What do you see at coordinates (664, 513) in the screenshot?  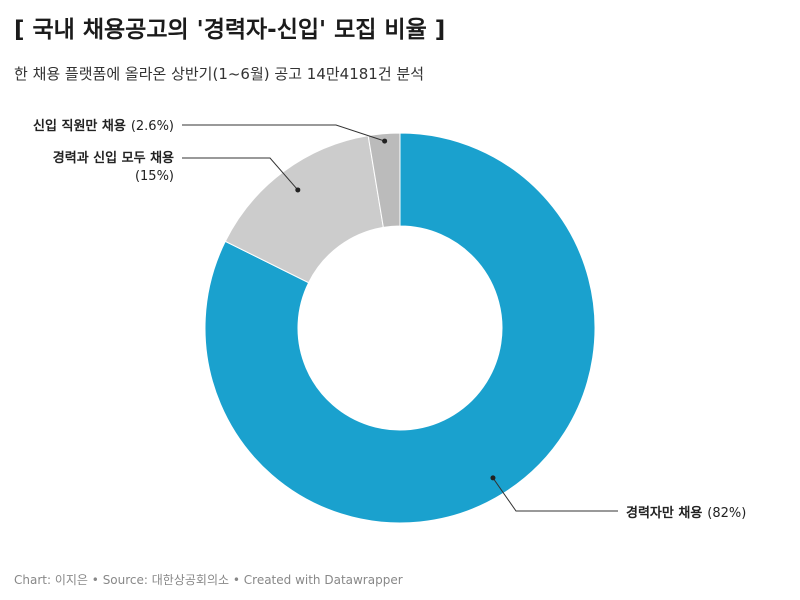 I see `slice-label-name: 경력자만 채용` at bounding box center [664, 513].